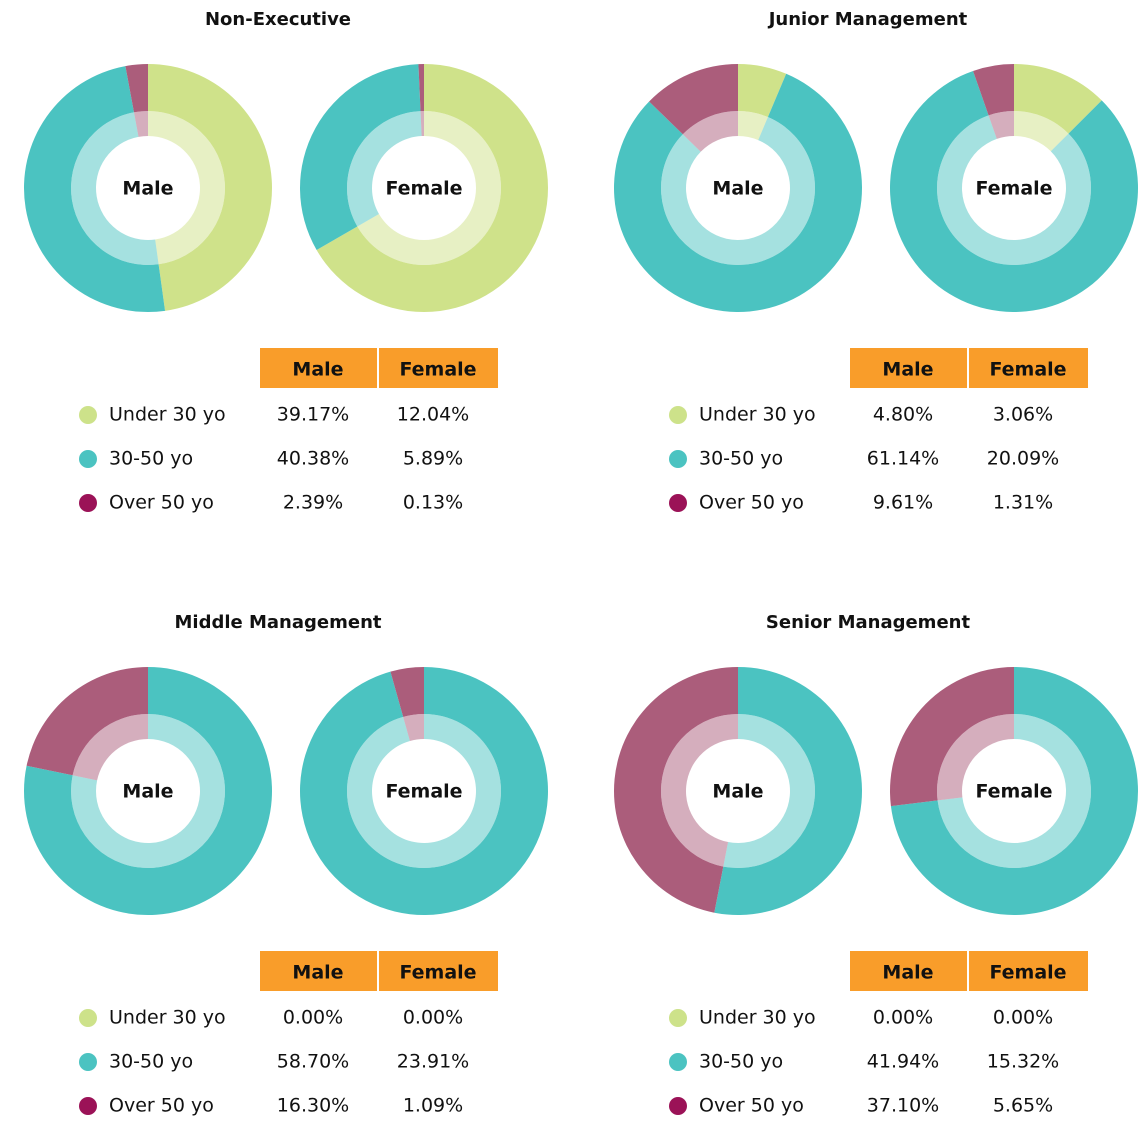  I want to click on table-value: 4.80%, so click(903, 415).